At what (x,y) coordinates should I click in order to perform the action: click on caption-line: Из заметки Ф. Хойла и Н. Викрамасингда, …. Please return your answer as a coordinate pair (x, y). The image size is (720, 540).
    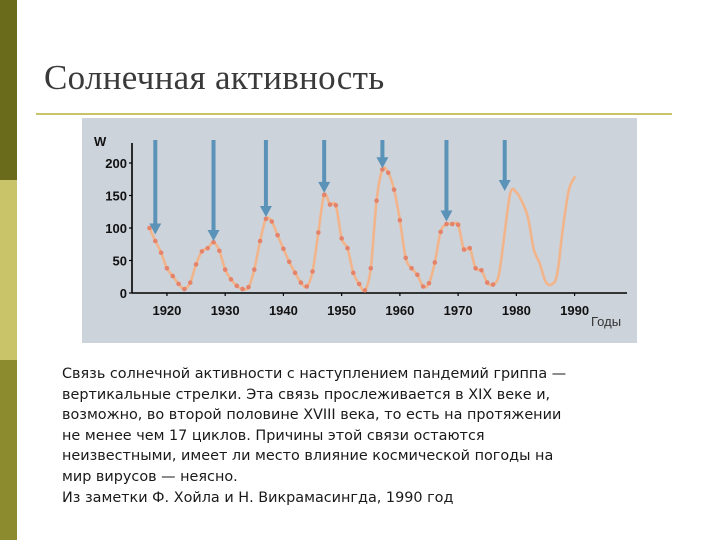
    Looking at the image, I should click on (258, 497).